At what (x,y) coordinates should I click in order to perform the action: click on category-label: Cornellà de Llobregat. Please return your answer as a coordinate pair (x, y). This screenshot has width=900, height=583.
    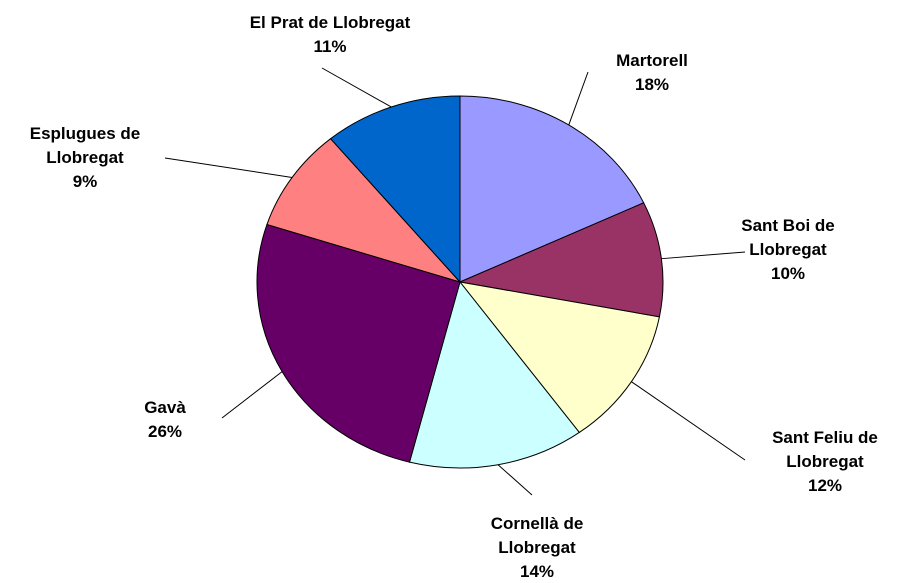
    Looking at the image, I should click on (537, 535).